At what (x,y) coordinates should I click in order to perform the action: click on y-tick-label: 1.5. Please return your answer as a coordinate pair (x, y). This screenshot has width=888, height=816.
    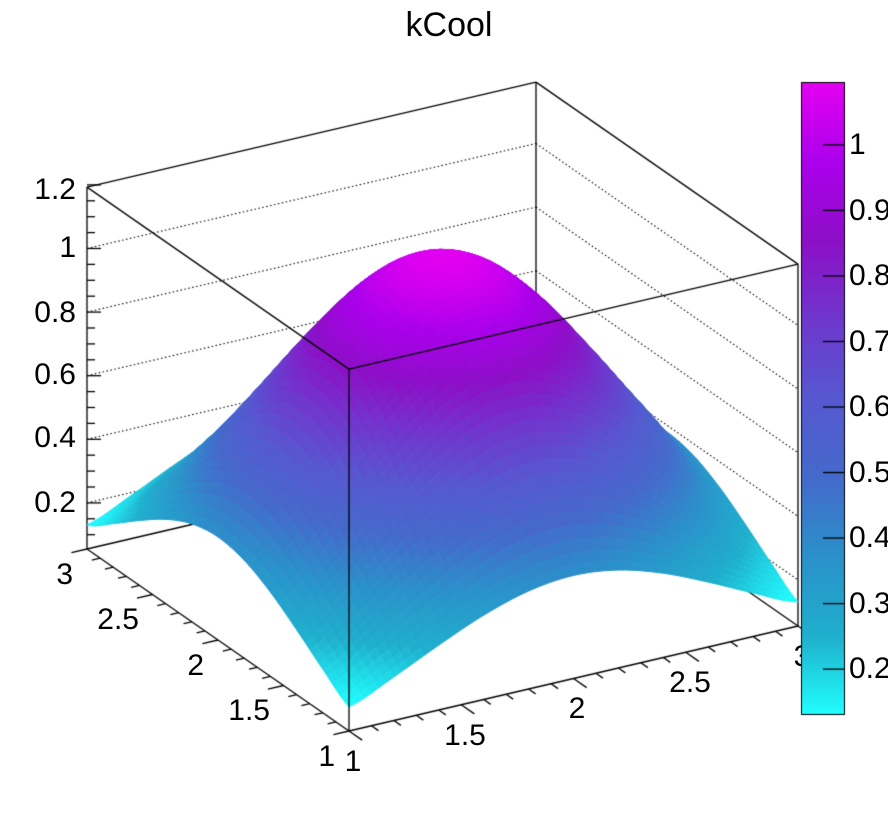
    Looking at the image, I should click on (249, 710).